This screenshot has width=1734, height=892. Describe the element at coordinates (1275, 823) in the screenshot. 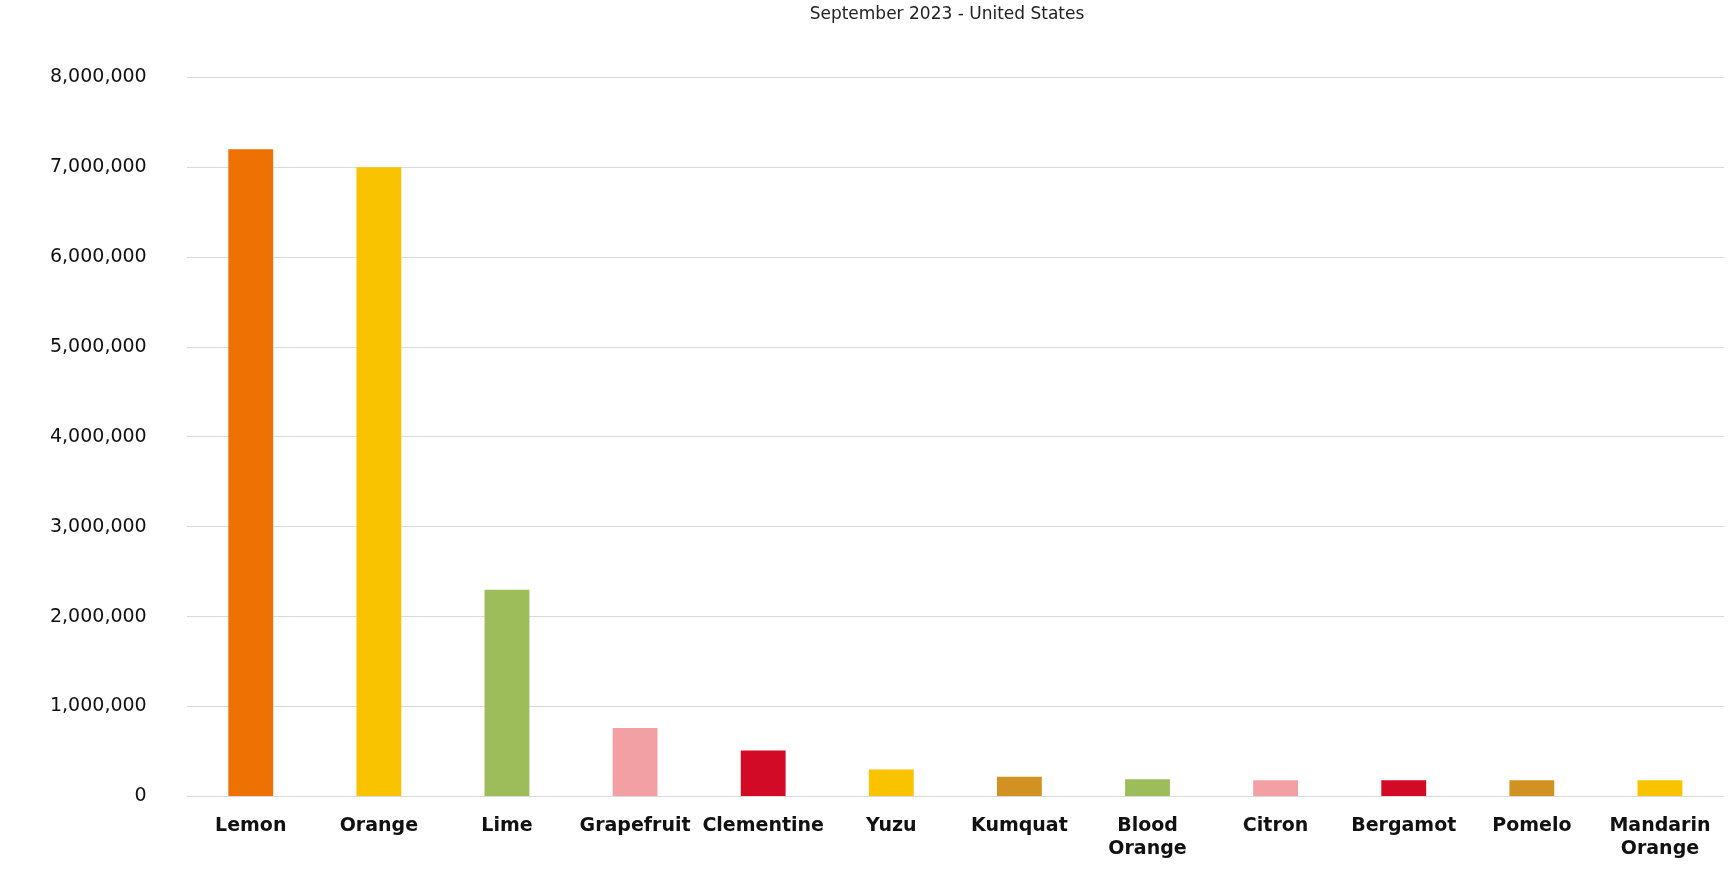

I see `x-tick-label: Citron` at that location.